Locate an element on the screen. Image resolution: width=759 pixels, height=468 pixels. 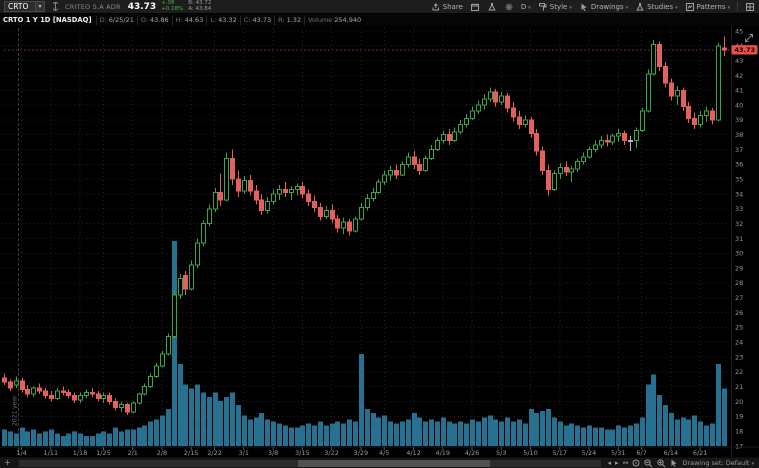
style-button: Style ▾ is located at coordinates (555, 7).